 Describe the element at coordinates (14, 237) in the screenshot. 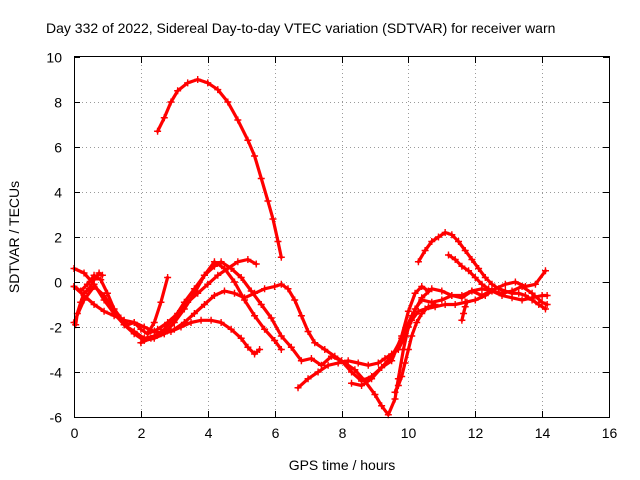

I see `y-axis-label: SDTVAR / TECUs` at that location.